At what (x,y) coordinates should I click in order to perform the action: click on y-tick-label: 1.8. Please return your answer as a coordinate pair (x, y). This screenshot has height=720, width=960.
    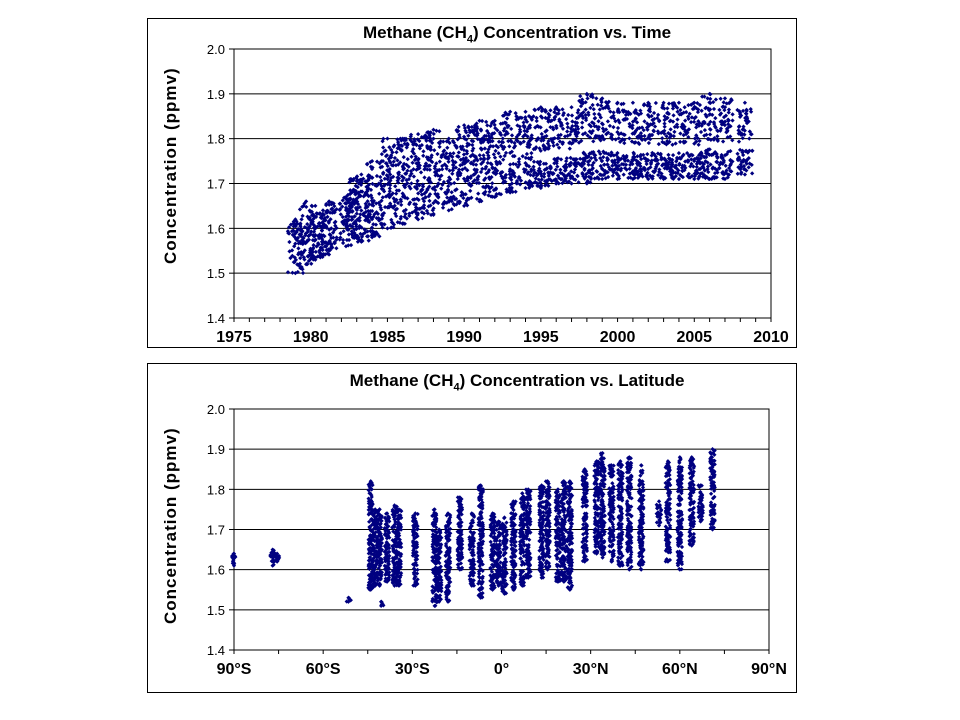
    Looking at the image, I should click on (216, 489).